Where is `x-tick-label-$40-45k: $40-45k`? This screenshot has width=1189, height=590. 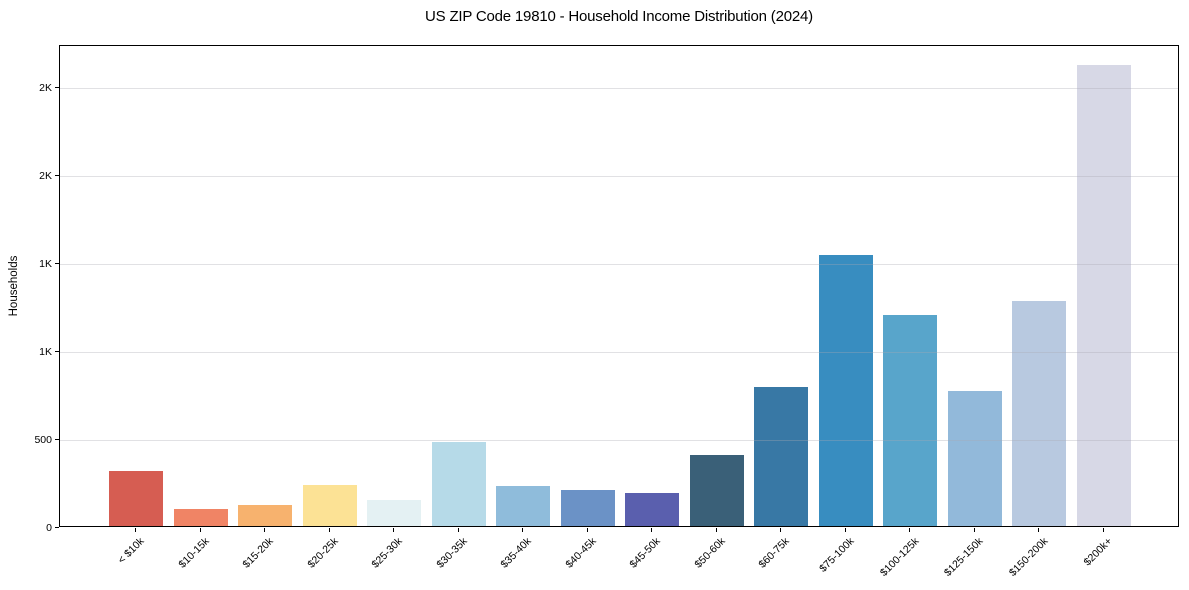 x-tick-label-$40-45k: $40-45k is located at coordinates (581, 553).